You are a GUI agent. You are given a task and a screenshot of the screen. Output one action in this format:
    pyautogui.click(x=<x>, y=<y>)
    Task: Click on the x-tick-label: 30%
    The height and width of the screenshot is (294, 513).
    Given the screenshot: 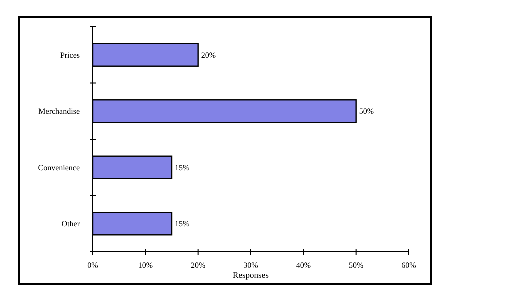 What is the action you would take?
    pyautogui.click(x=251, y=265)
    